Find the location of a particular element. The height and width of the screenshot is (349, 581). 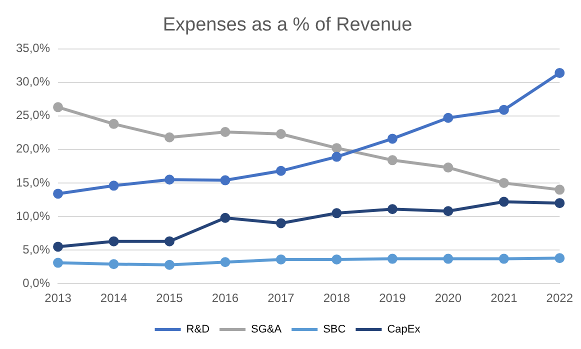

legend-label: R&D is located at coordinates (198, 330).